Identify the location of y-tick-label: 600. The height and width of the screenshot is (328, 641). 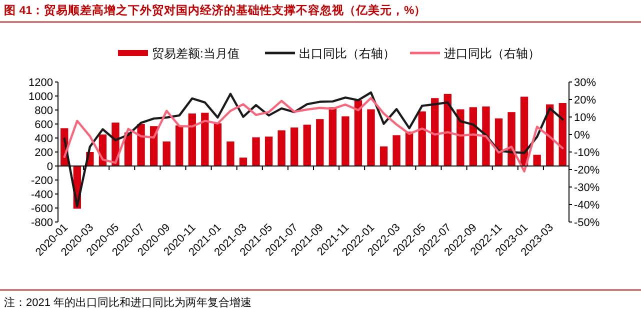
(43, 125).